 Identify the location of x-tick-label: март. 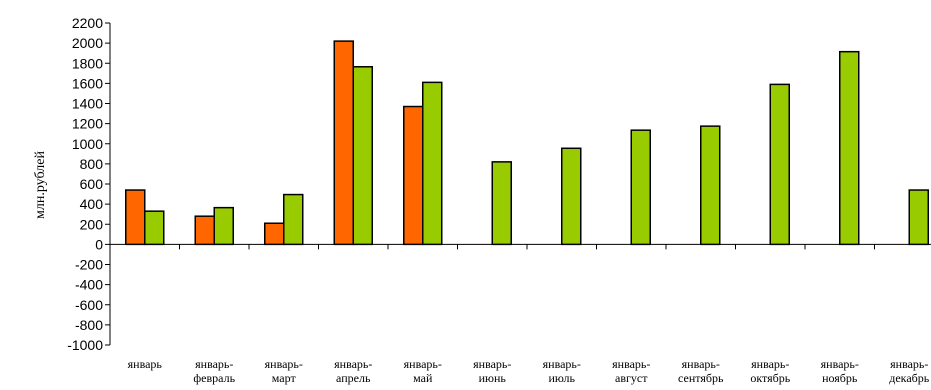
(284, 378).